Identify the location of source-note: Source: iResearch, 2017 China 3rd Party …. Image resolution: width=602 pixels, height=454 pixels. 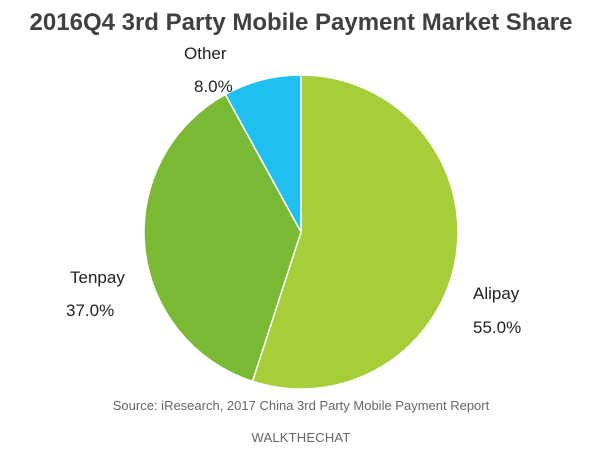
(301, 405).